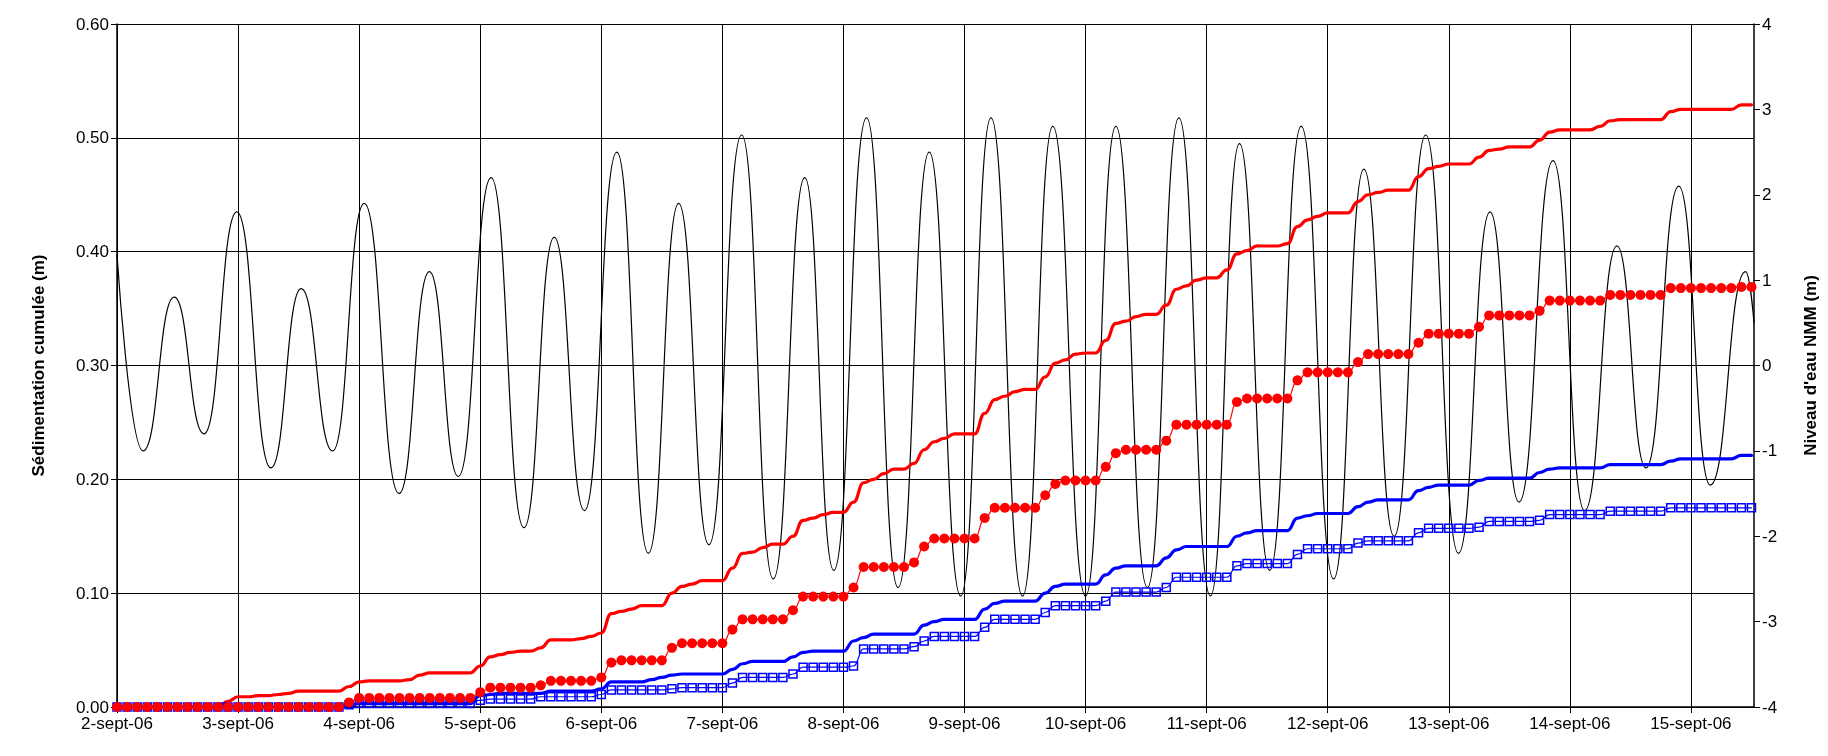  What do you see at coordinates (1770, 707) in the screenshot?
I see `y2-tick-label: -4` at bounding box center [1770, 707].